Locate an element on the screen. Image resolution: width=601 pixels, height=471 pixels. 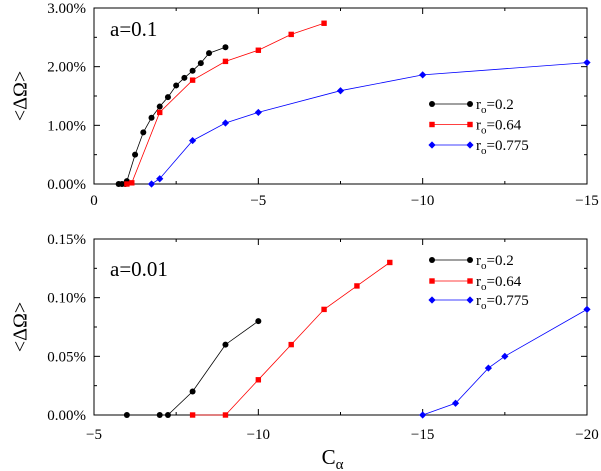
y-tick-label: 0.15% is located at coordinates (66, 240).